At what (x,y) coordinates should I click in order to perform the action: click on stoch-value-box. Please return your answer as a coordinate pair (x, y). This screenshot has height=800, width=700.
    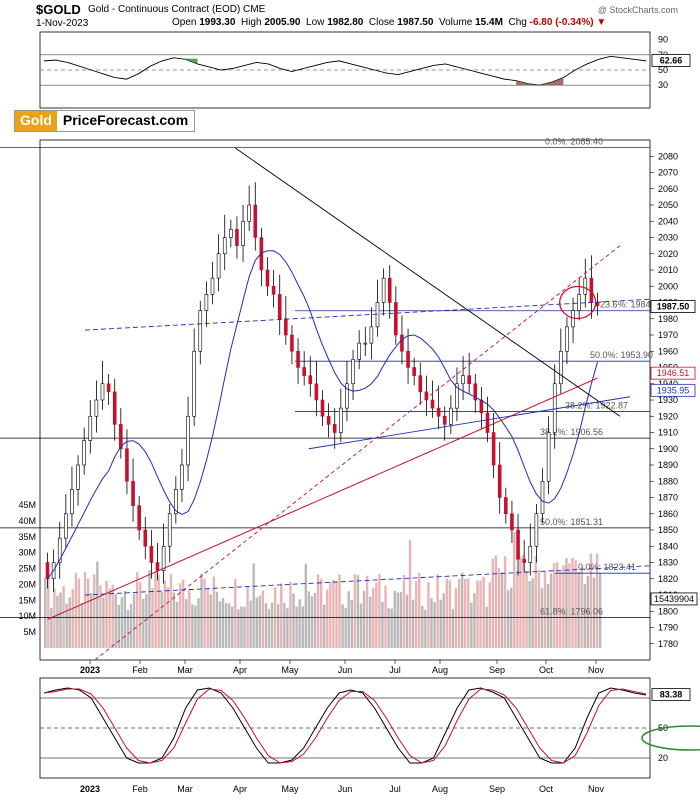
    Looking at the image, I should click on (671, 695).